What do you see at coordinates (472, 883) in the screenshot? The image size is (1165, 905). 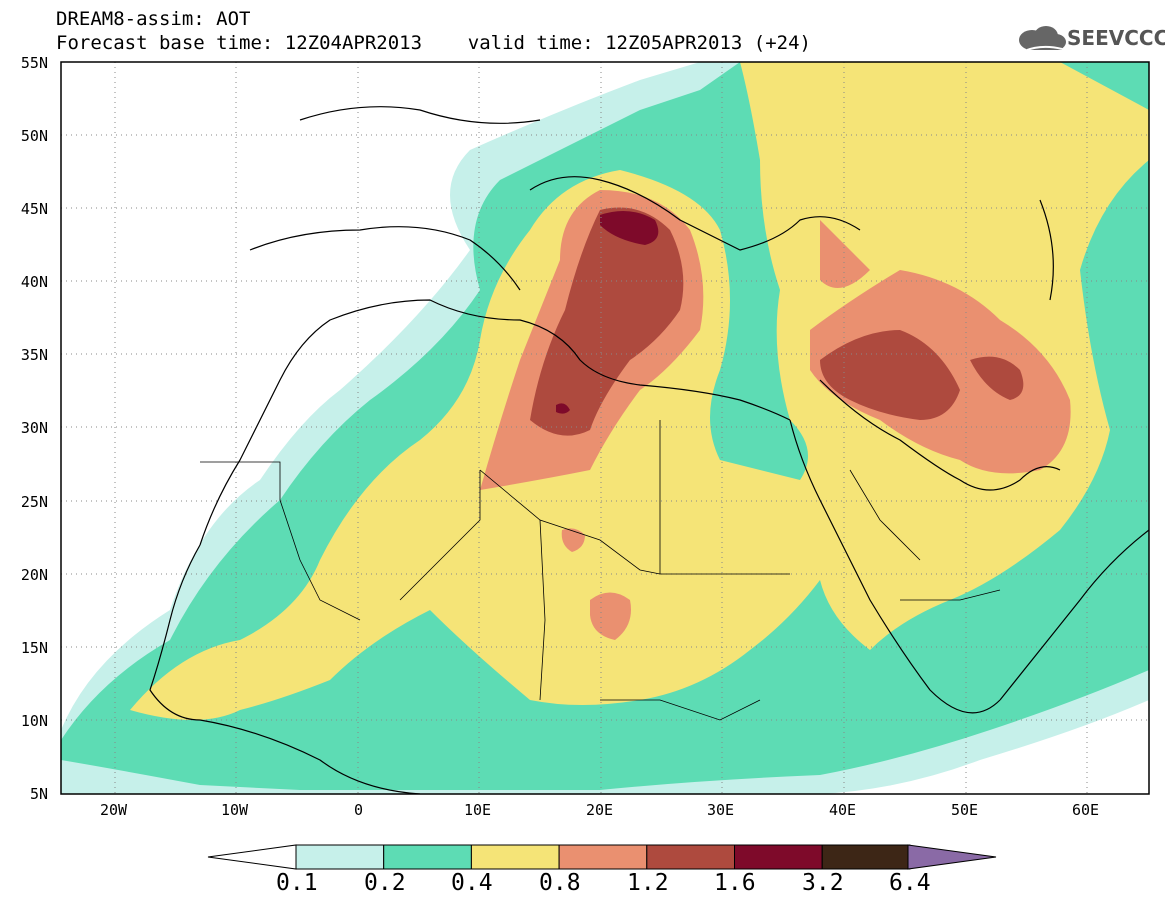 I see `colorbar-label: 0.4` at bounding box center [472, 883].